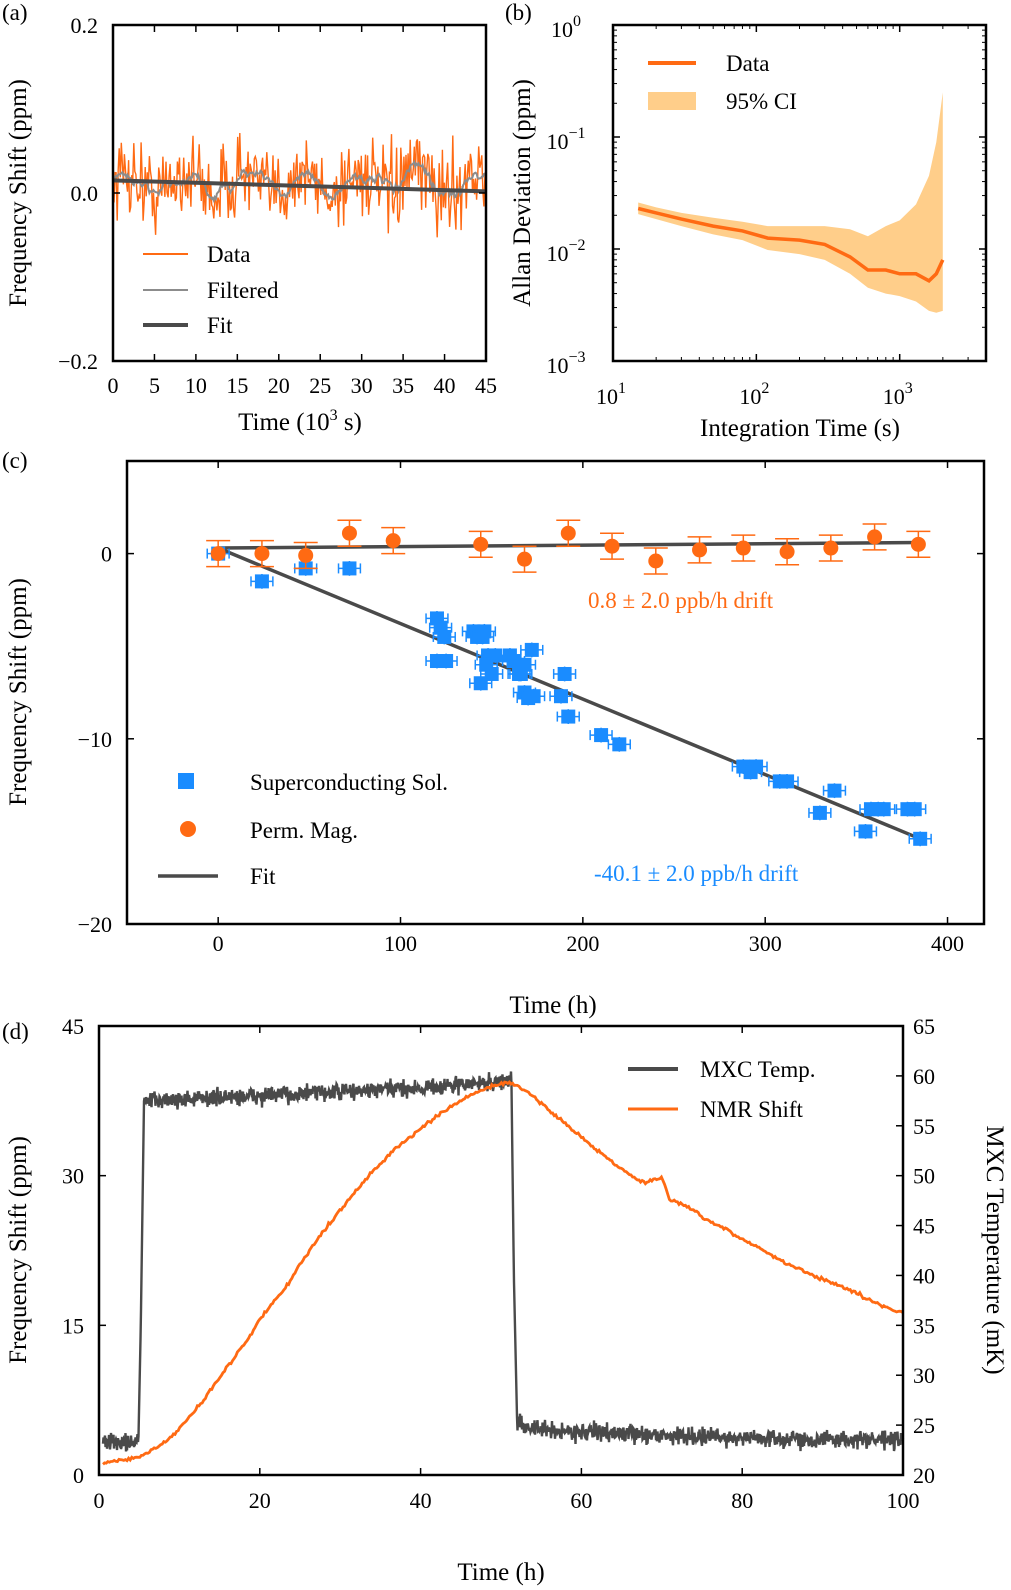 The height and width of the screenshot is (1590, 1011). What do you see at coordinates (672, 101) in the screenshot?
I see `legend-ci-swatch` at bounding box center [672, 101].